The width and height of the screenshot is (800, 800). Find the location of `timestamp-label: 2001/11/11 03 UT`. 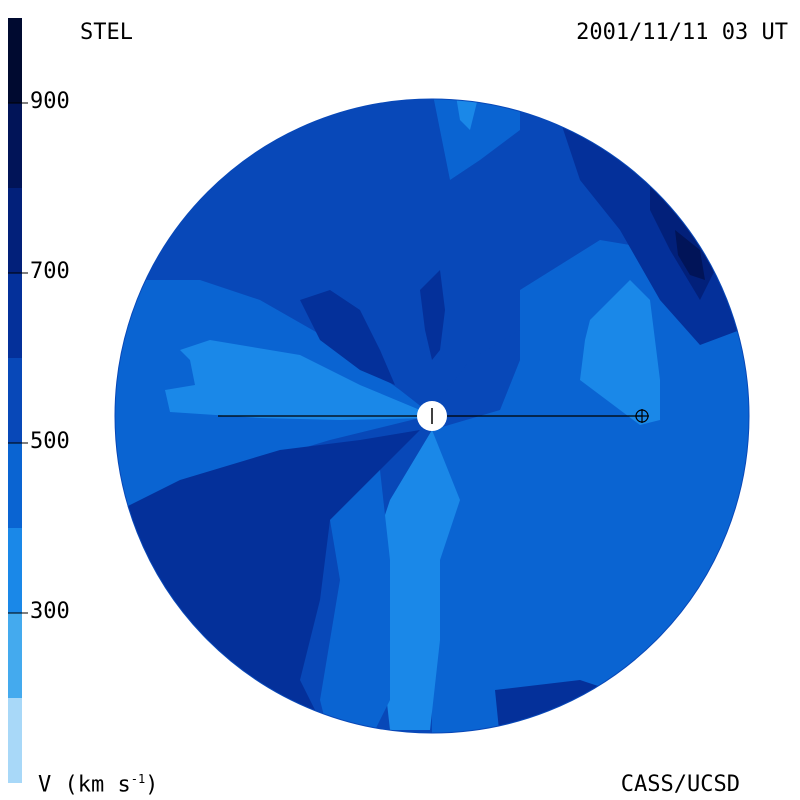

timestamp-label: 2001/11/11 03 UT is located at coordinates (682, 32).